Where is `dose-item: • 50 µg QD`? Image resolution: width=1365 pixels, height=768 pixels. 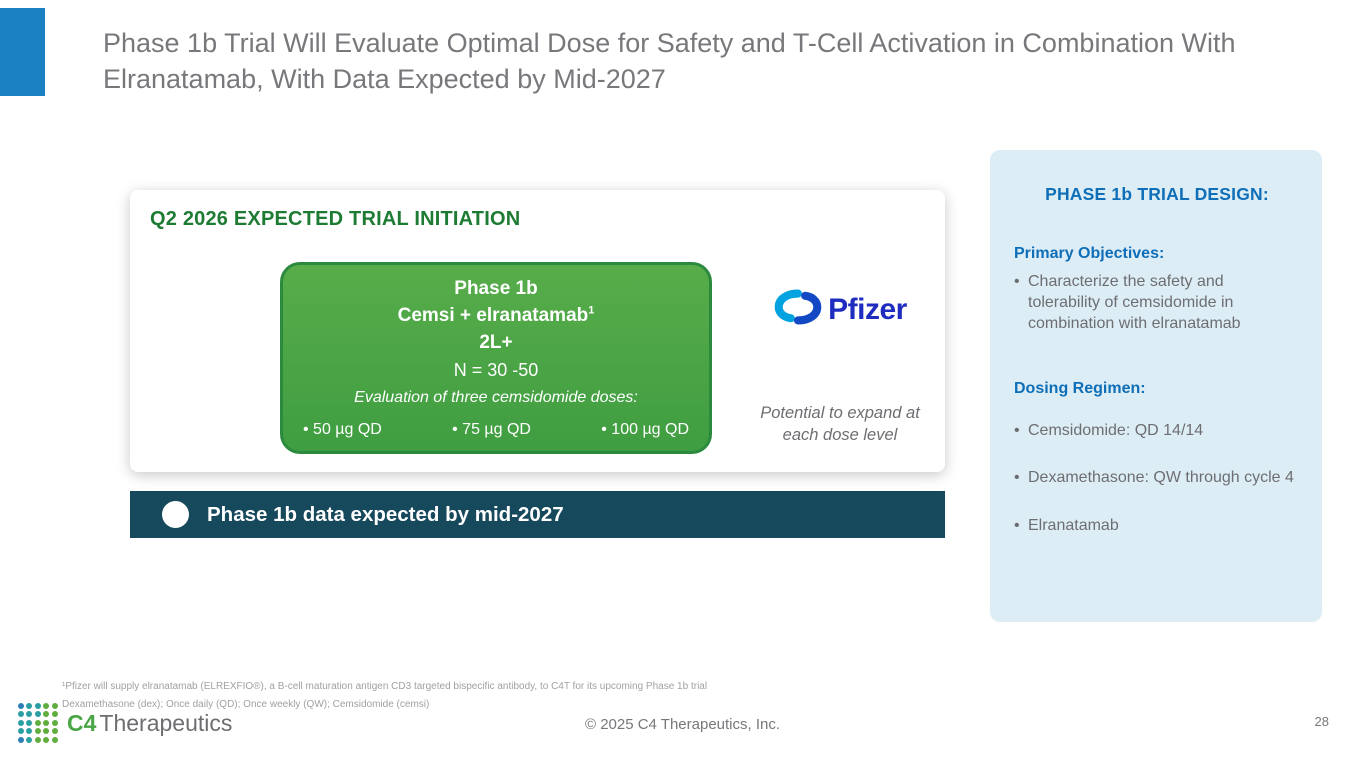 dose-item: • 50 µg QD is located at coordinates (342, 429).